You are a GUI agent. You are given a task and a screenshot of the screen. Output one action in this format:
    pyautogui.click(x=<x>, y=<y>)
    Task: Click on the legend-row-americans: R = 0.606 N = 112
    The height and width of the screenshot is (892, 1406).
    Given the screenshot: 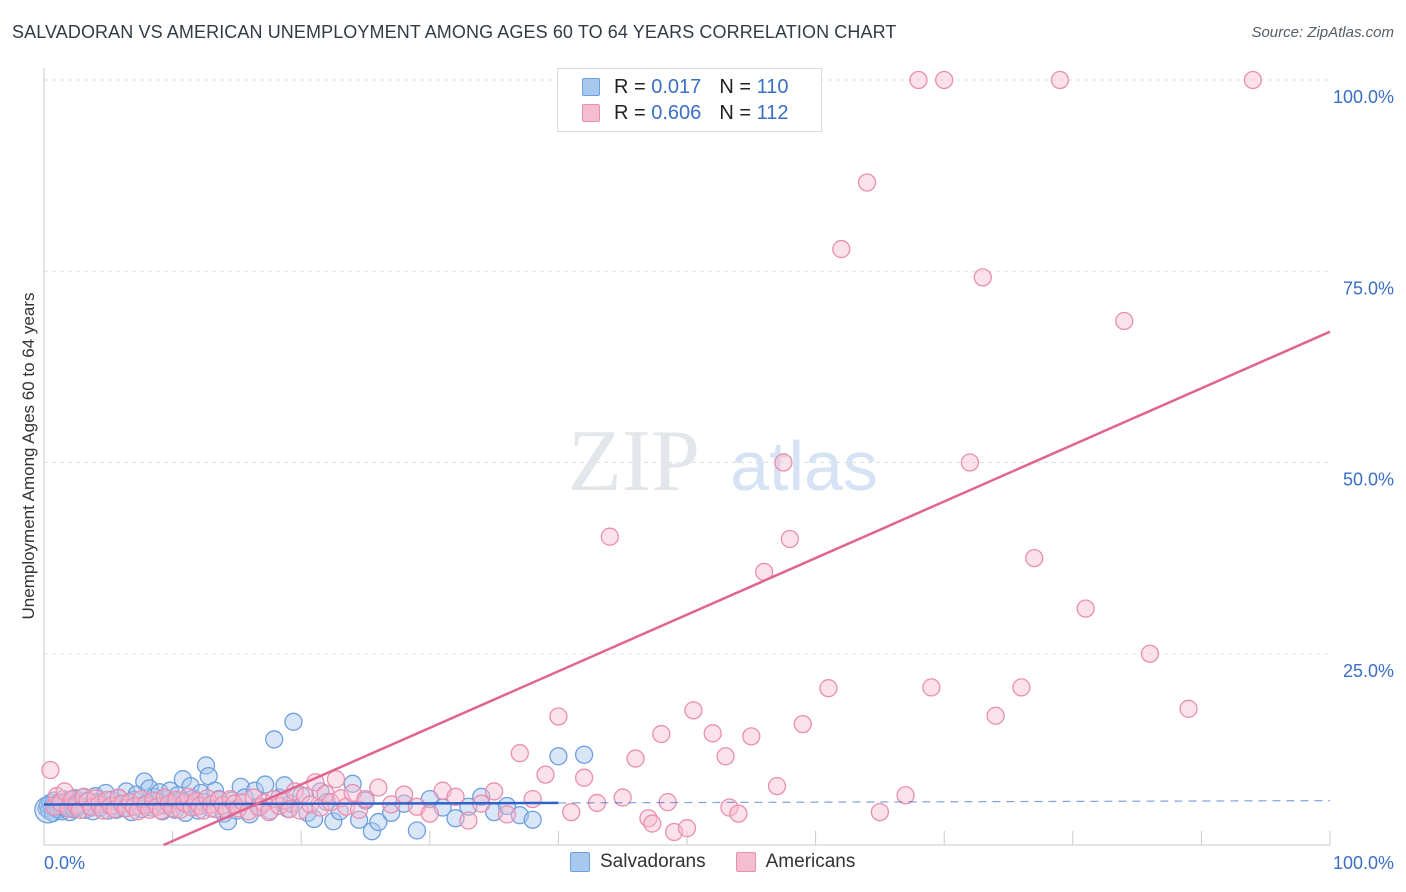 What is the action you would take?
    pyautogui.click(x=685, y=113)
    